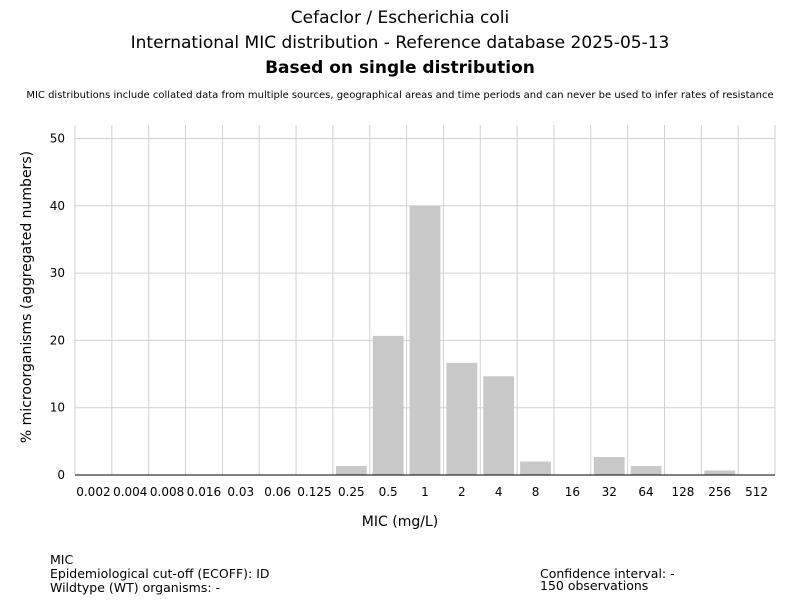  I want to click on x-tick-label: 512, so click(756, 492).